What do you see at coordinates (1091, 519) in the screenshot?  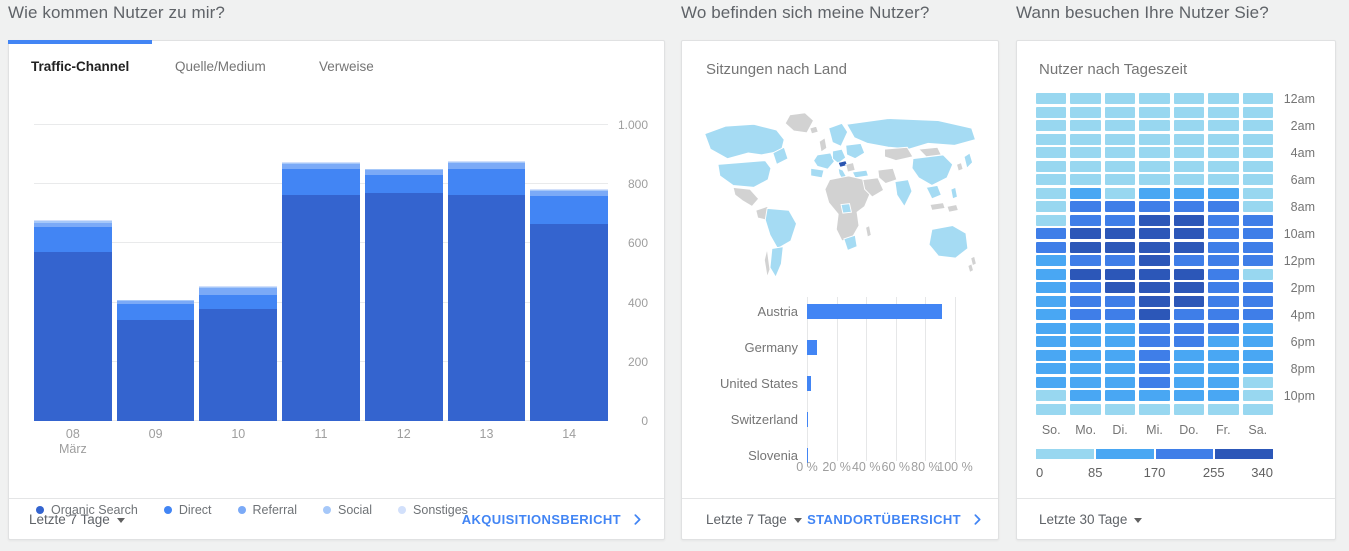 I see `date-range-selector-time: Letzte 30 Tage` at bounding box center [1091, 519].